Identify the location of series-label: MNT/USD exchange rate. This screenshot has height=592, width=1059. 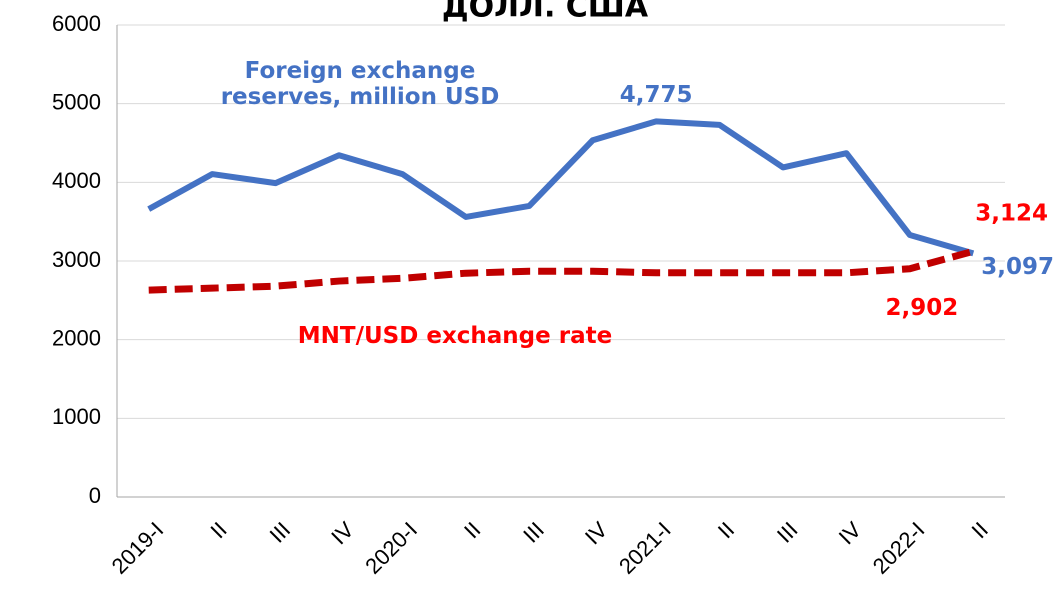
(455, 336).